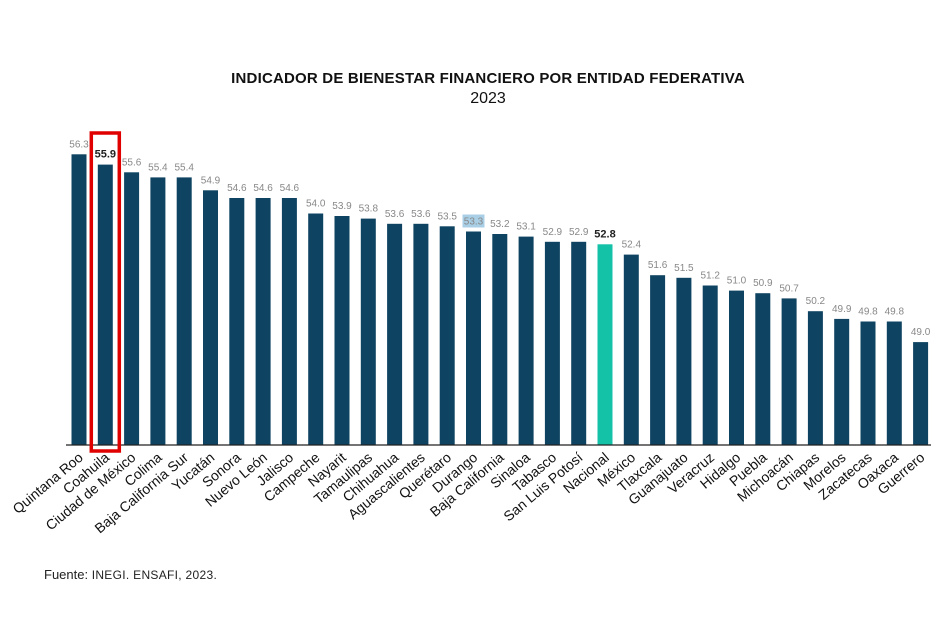 The width and height of the screenshot is (952, 630). What do you see at coordinates (553, 232) in the screenshot?
I see `value-label-tabasco: 52.9` at bounding box center [553, 232].